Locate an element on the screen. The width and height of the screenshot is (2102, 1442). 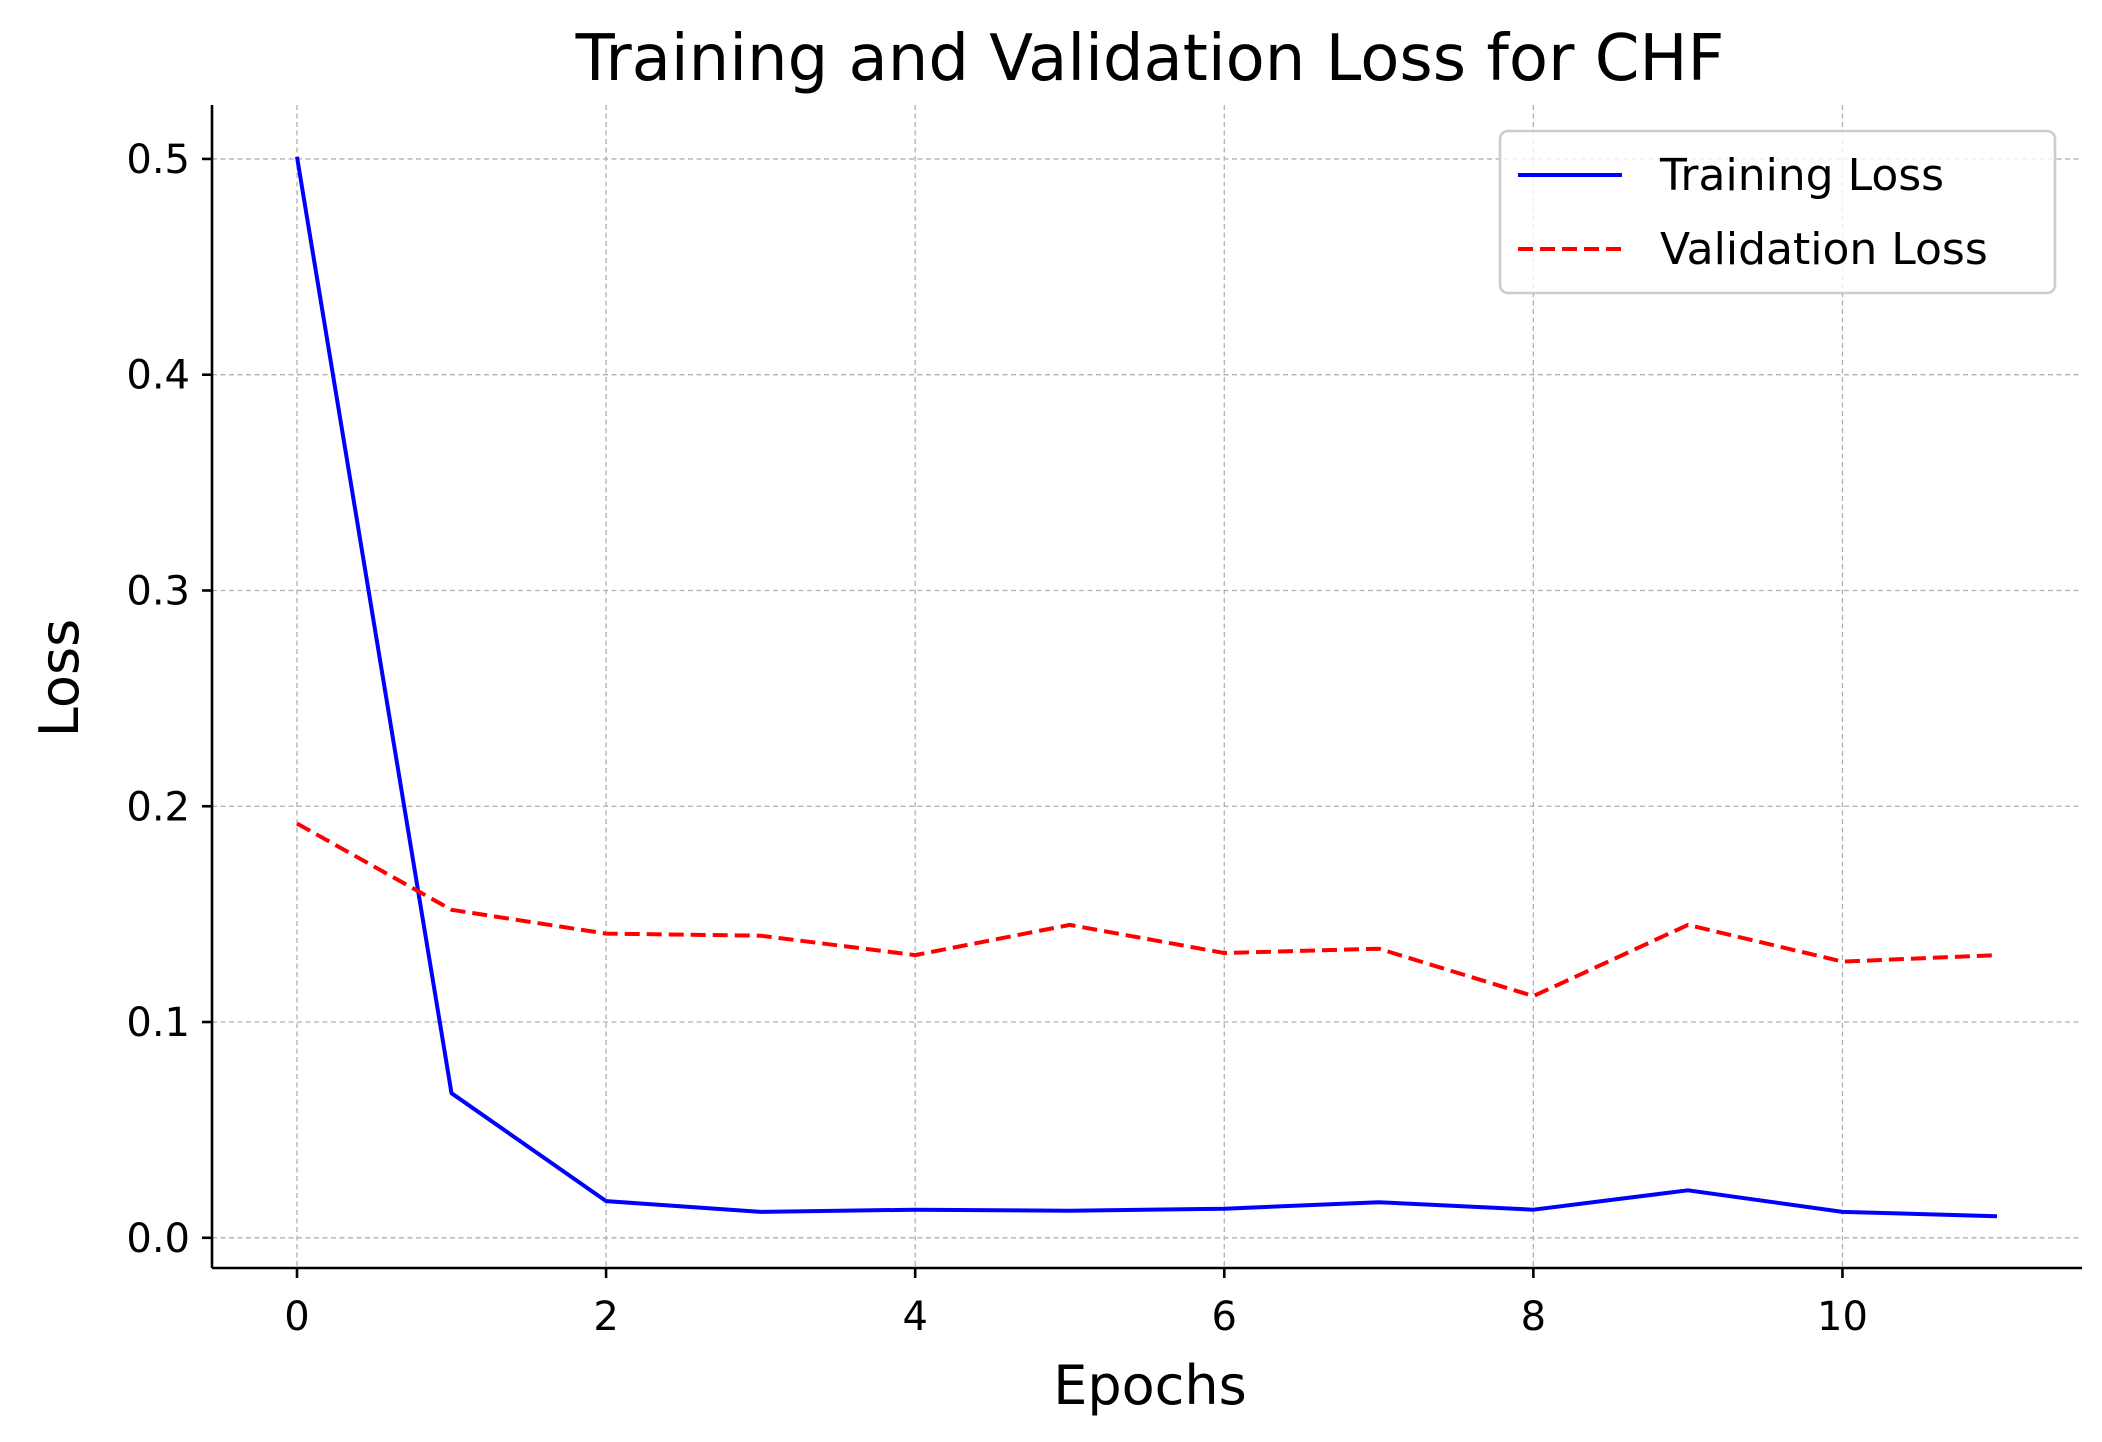
y-tick-label: 0.0 is located at coordinates (158, 1239).